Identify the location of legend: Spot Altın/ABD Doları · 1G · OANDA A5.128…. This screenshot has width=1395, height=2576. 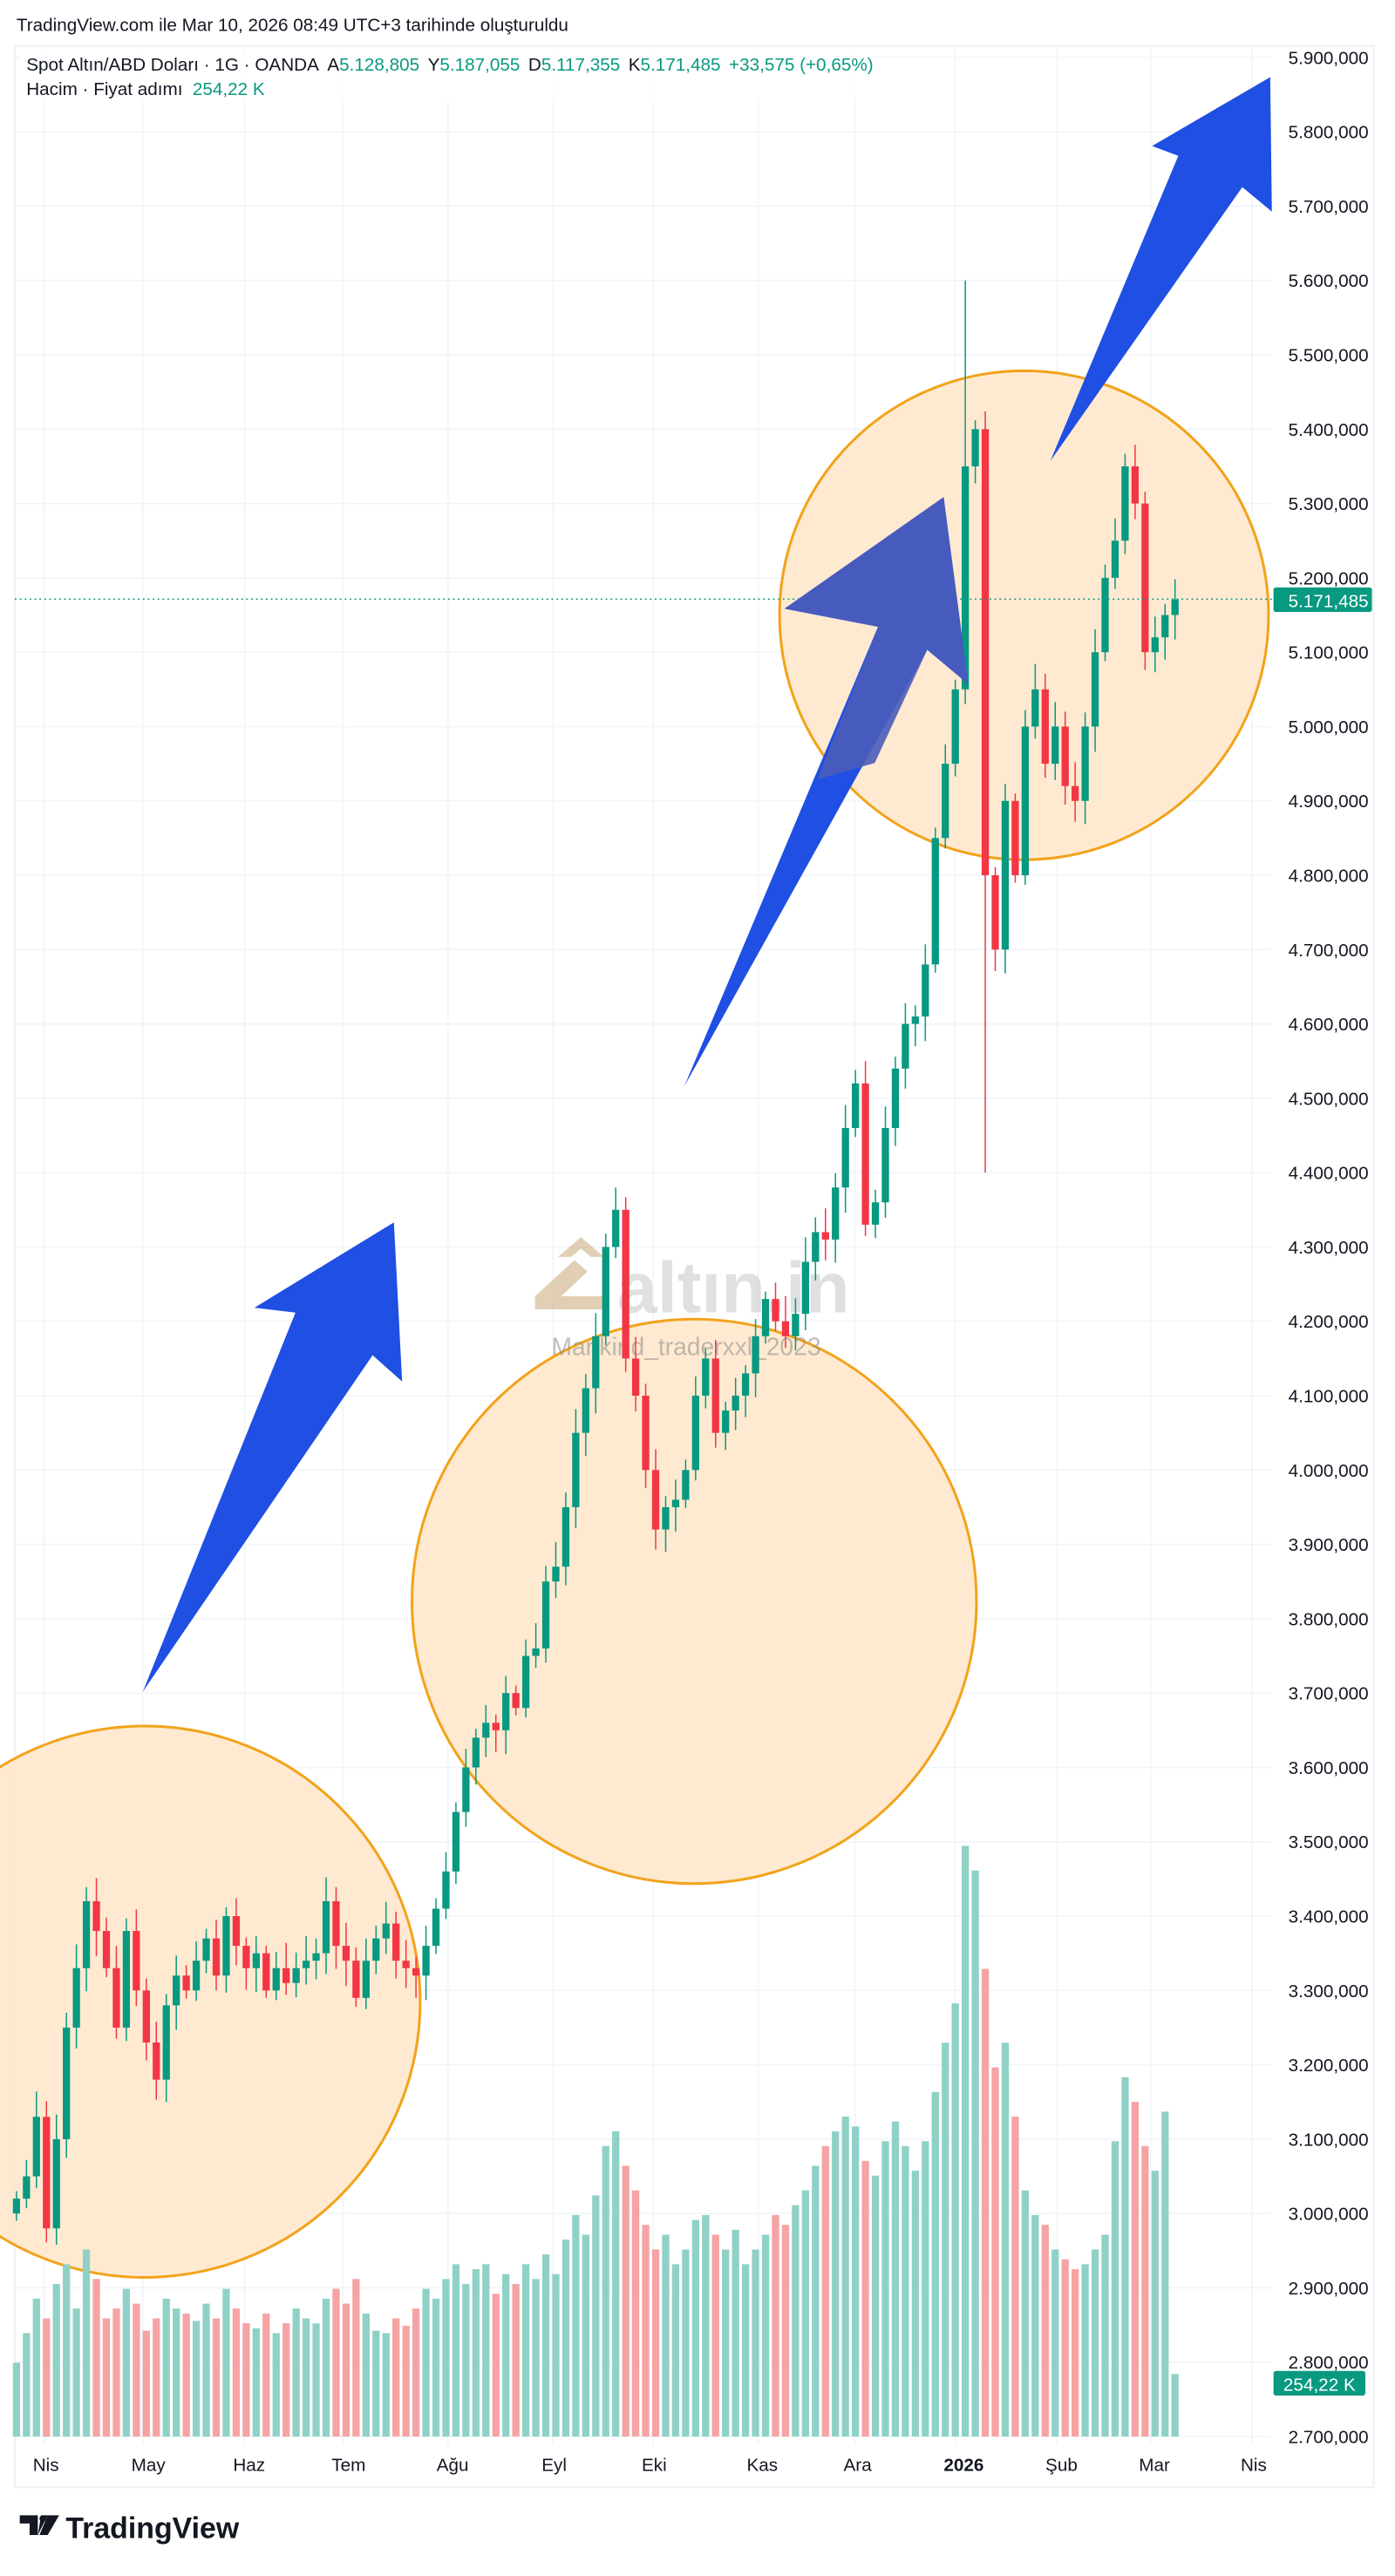
(446, 76).